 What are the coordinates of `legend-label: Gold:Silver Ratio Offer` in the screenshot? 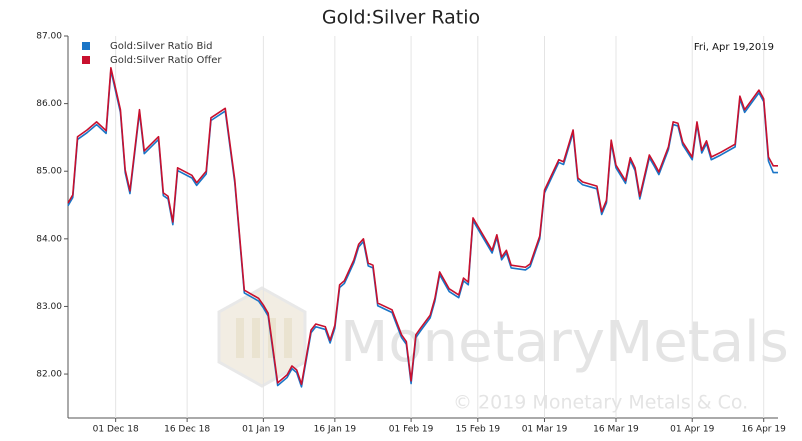 It's located at (166, 60).